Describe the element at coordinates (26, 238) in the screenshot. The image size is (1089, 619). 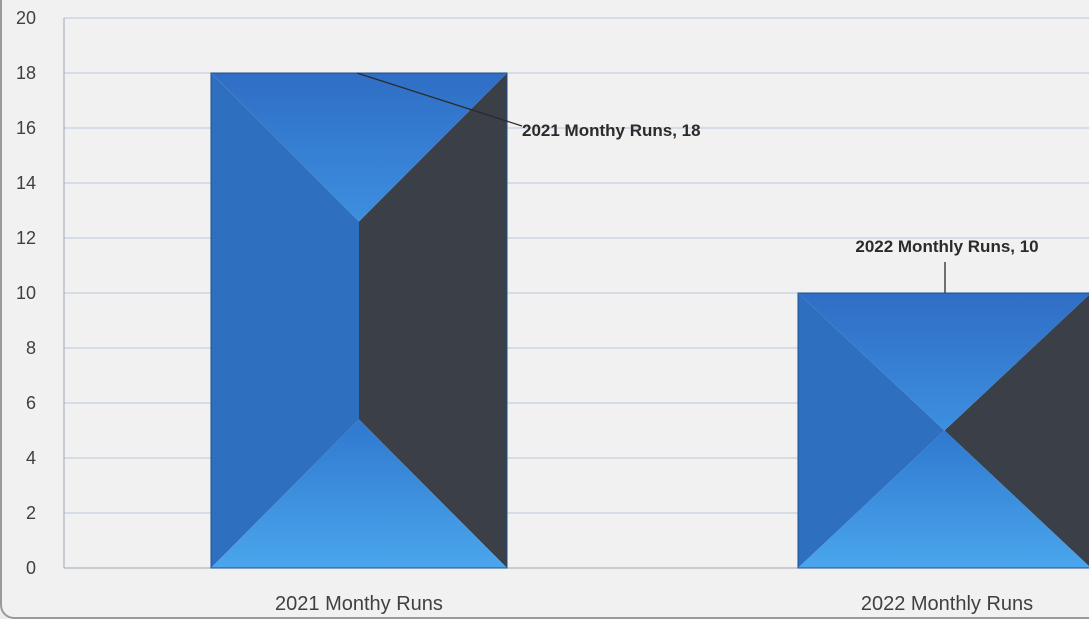
I see `y-tick-label: 12` at that location.